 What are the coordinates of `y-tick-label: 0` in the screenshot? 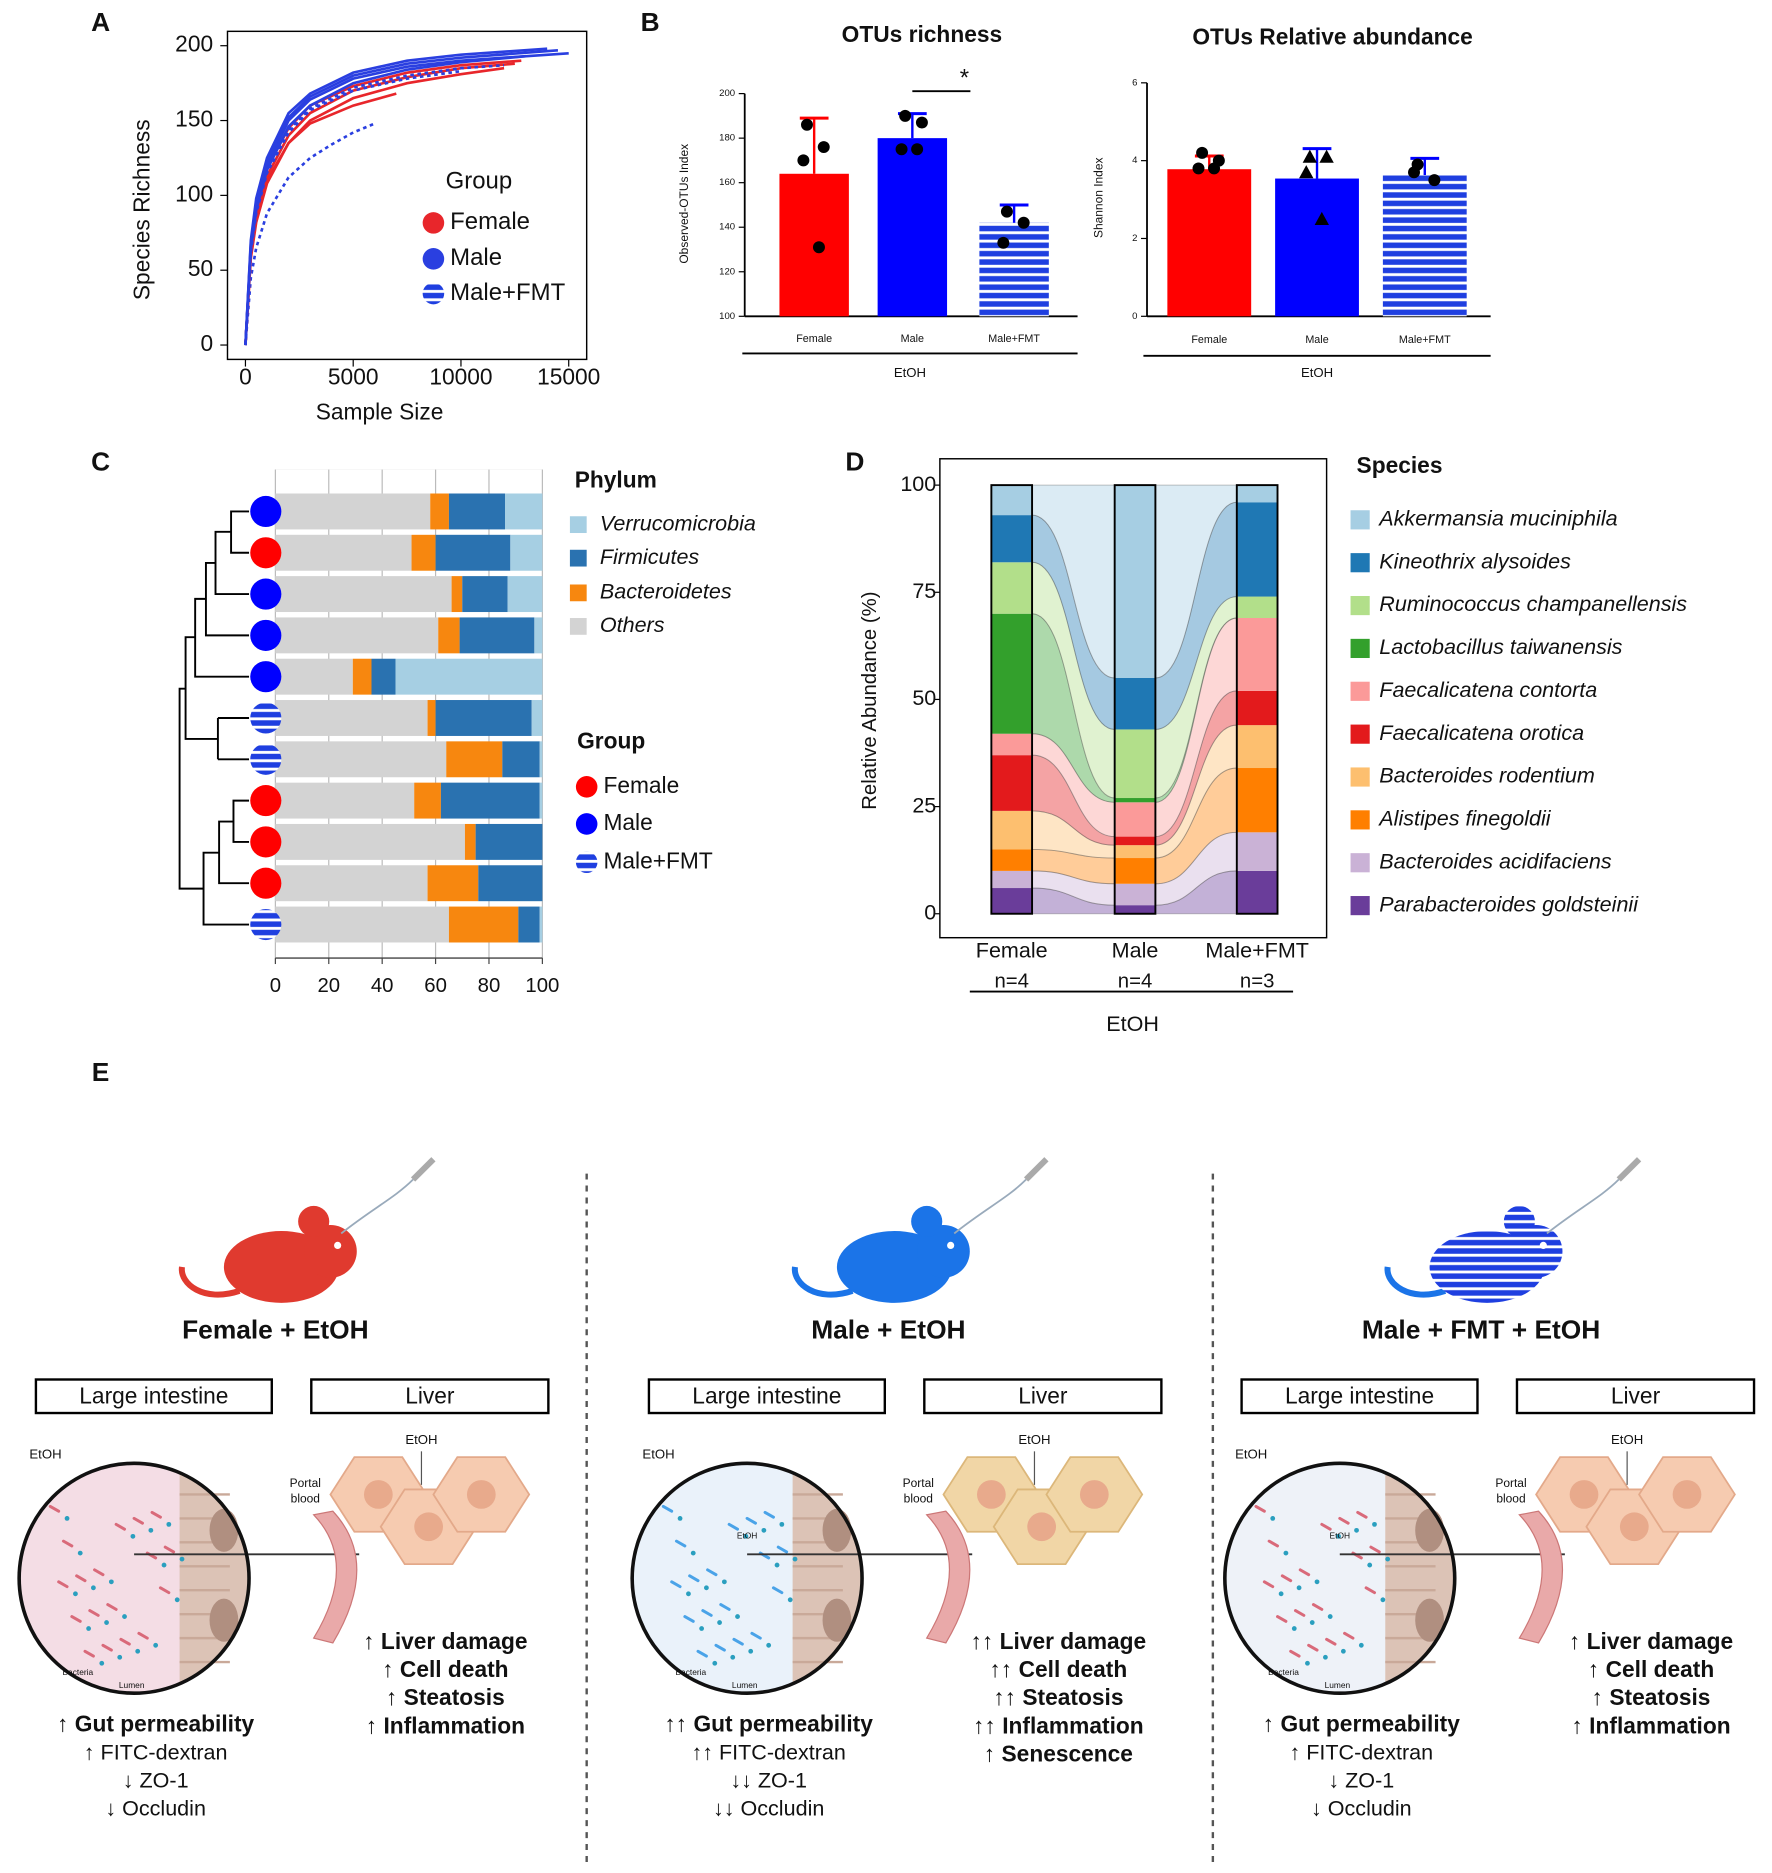 It's located at (930, 911).